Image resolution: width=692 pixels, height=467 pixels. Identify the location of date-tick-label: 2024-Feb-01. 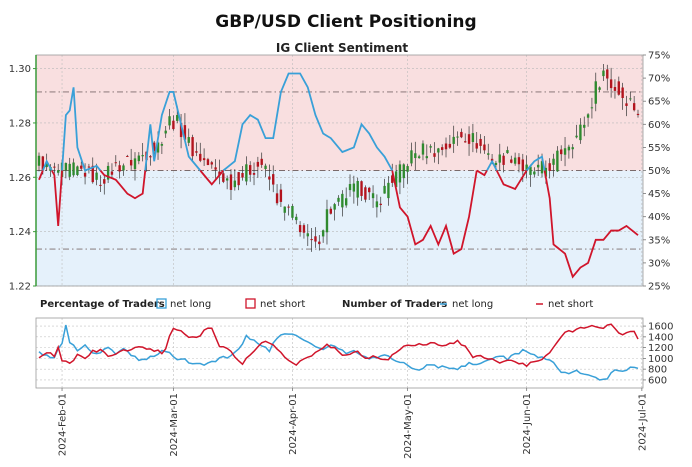
(63, 424).